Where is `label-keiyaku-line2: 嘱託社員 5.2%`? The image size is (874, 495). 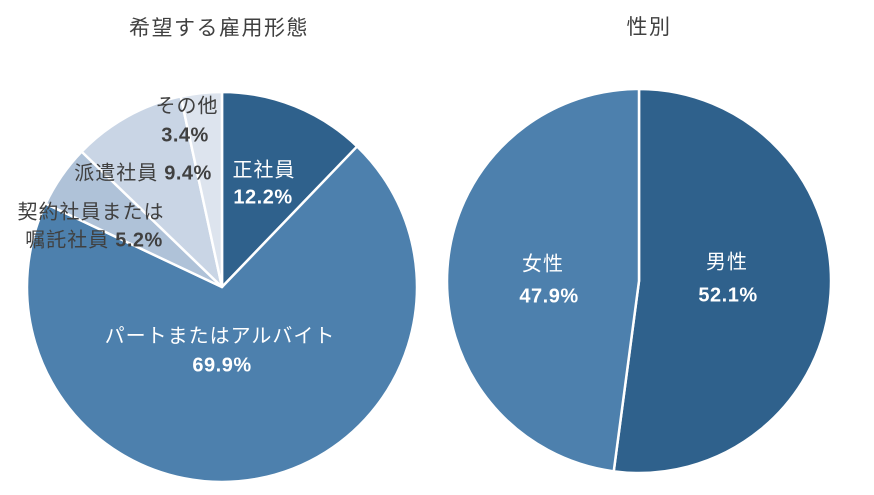 label-keiyaku-line2: 嘱託社員 5.2% is located at coordinates (94, 238).